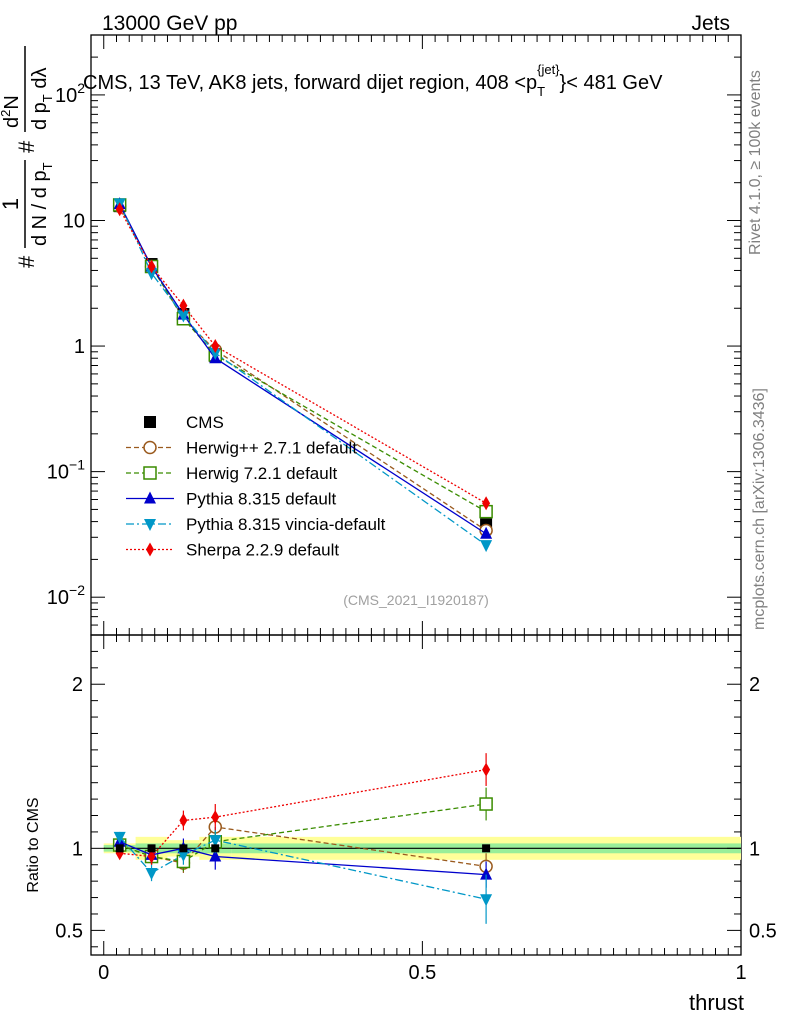 The image size is (786, 1024). I want to click on x-tick-label: 1, so click(740, 973).